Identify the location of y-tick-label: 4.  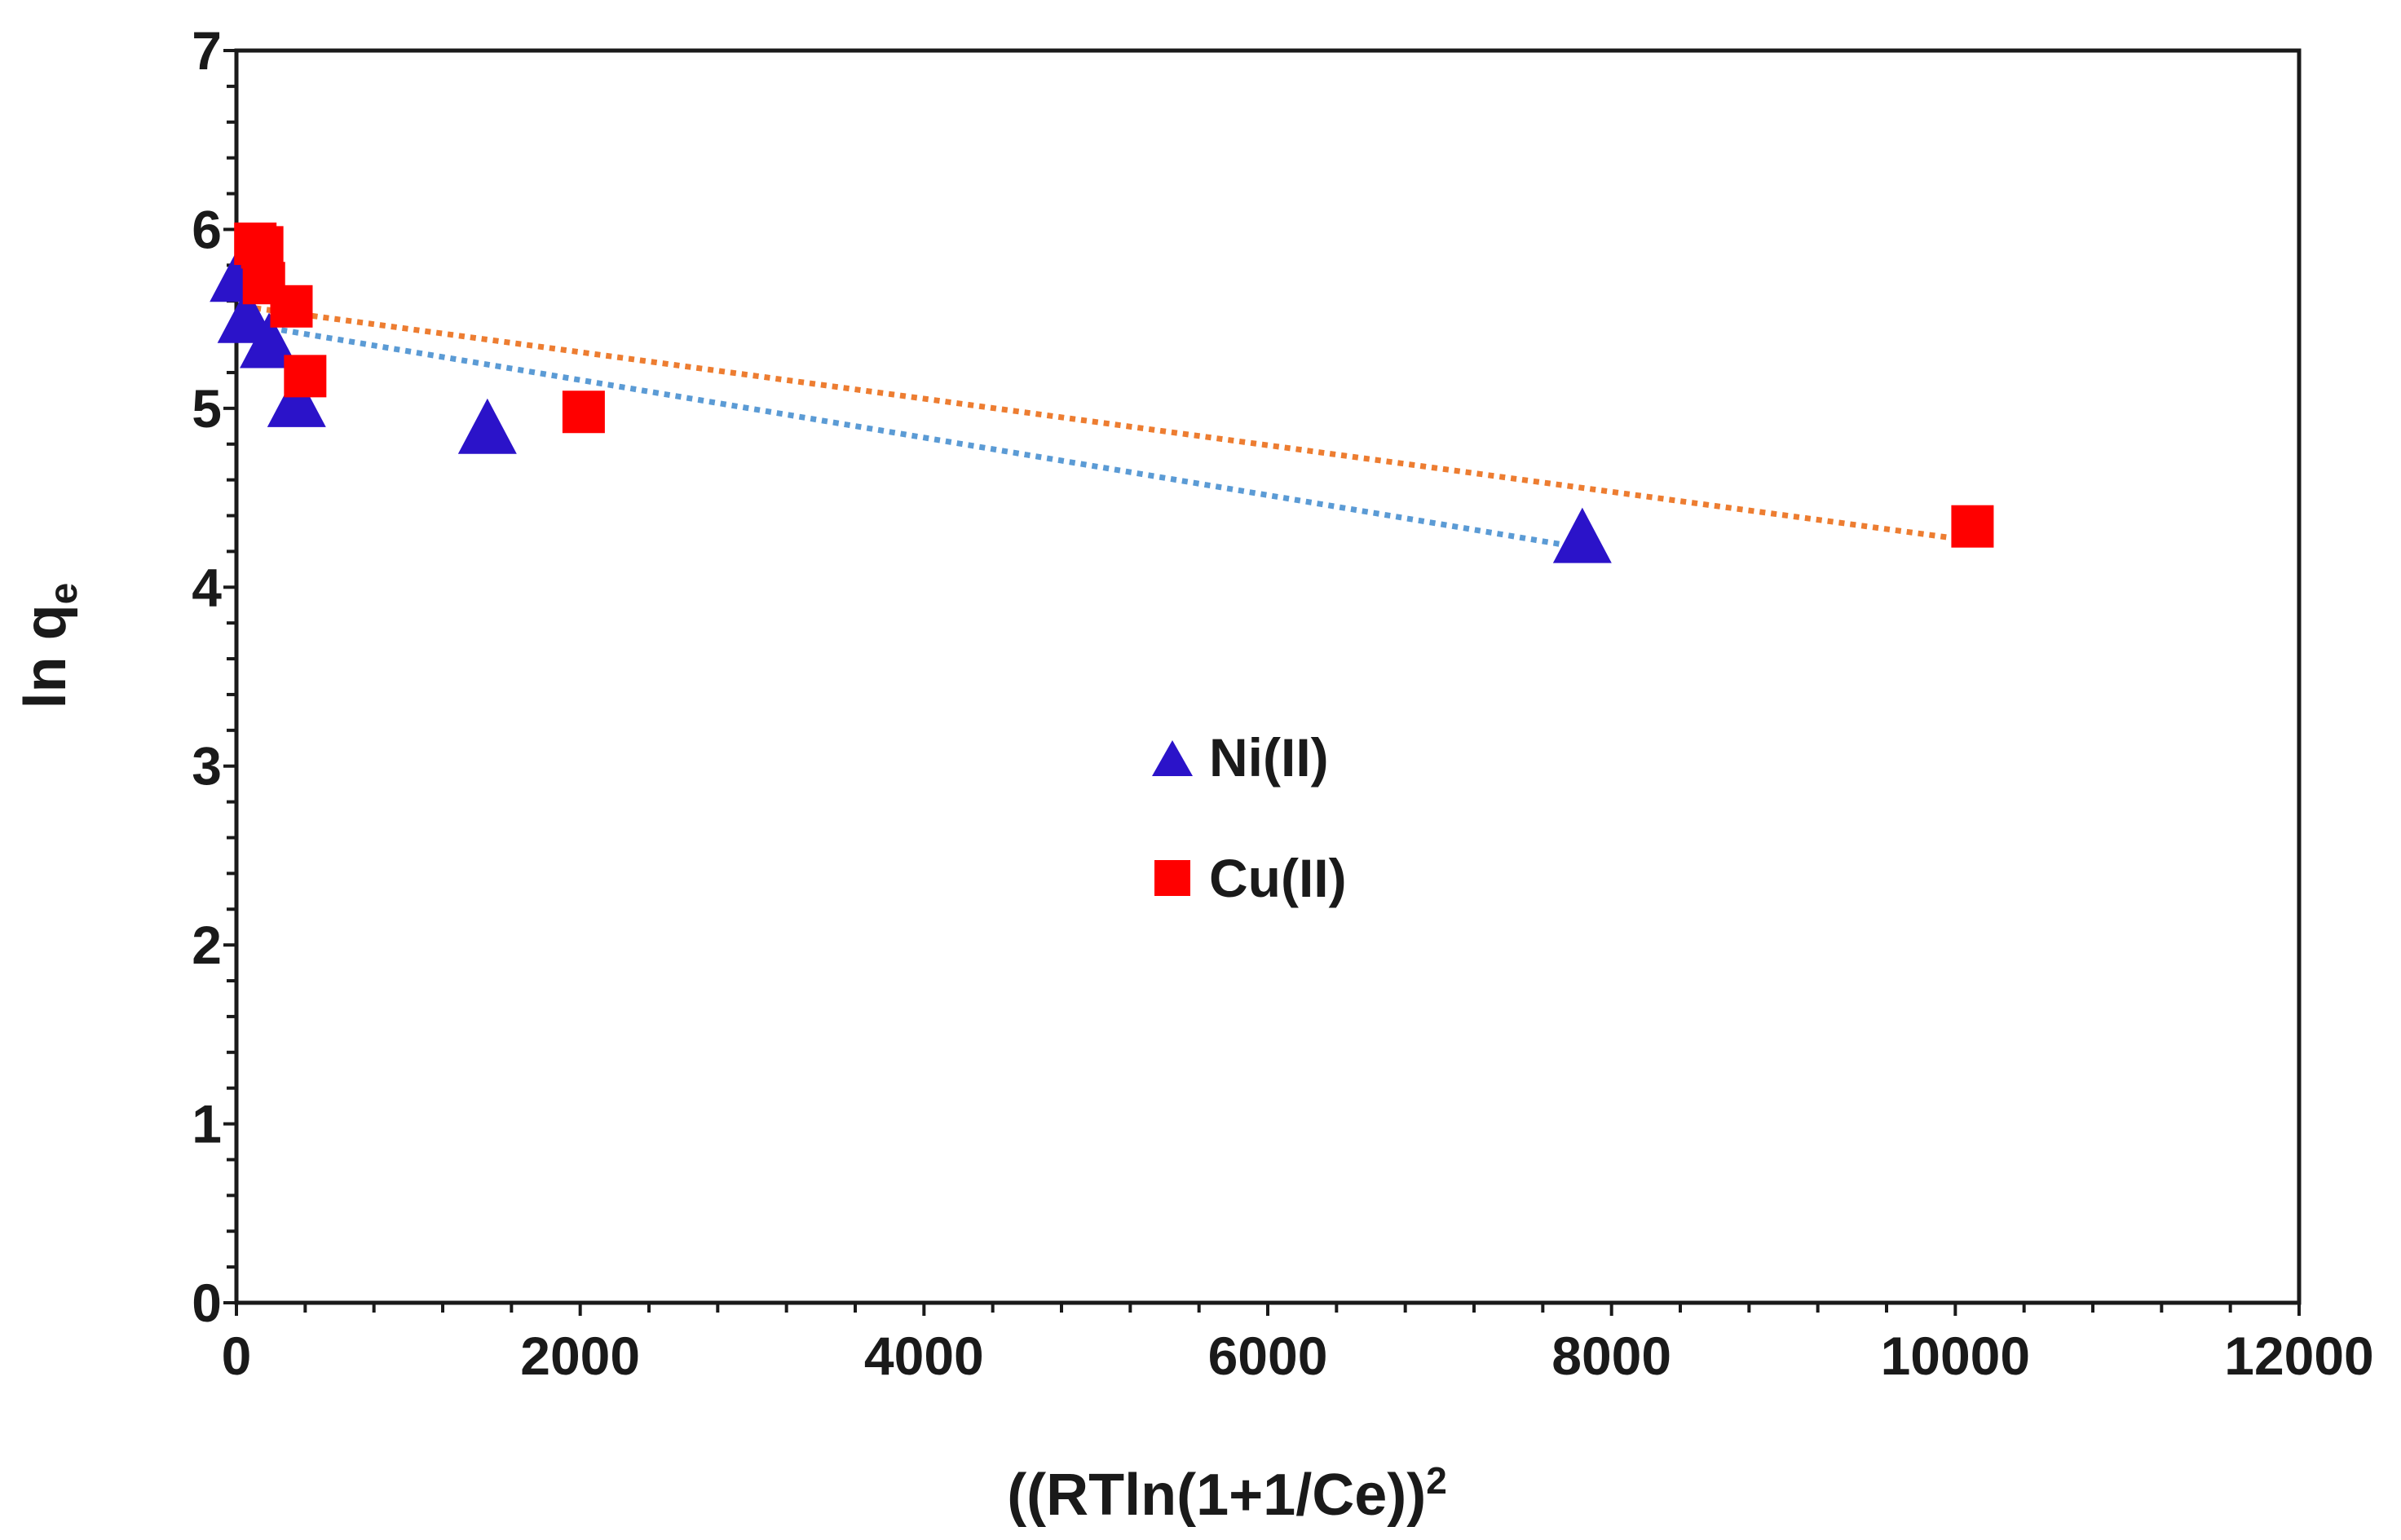
(207, 587).